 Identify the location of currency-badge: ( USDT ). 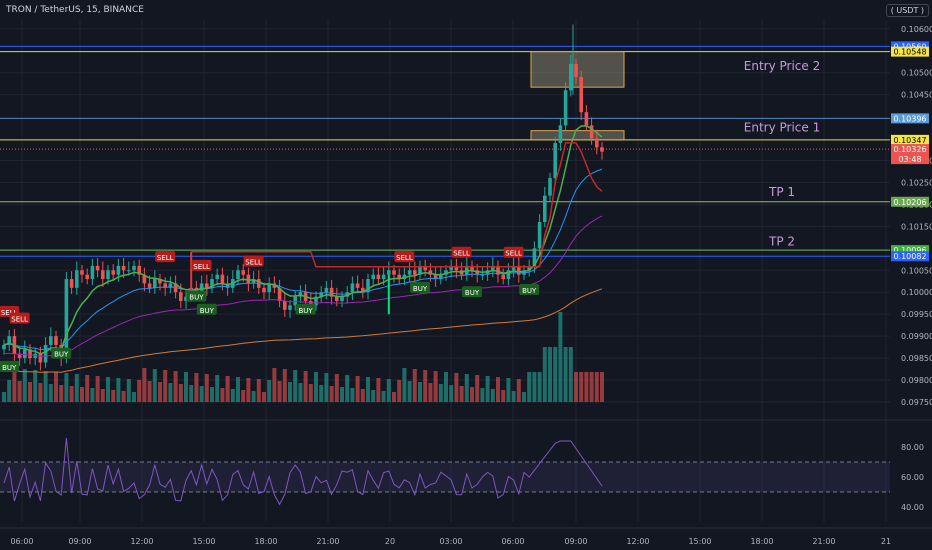
(907, 10).